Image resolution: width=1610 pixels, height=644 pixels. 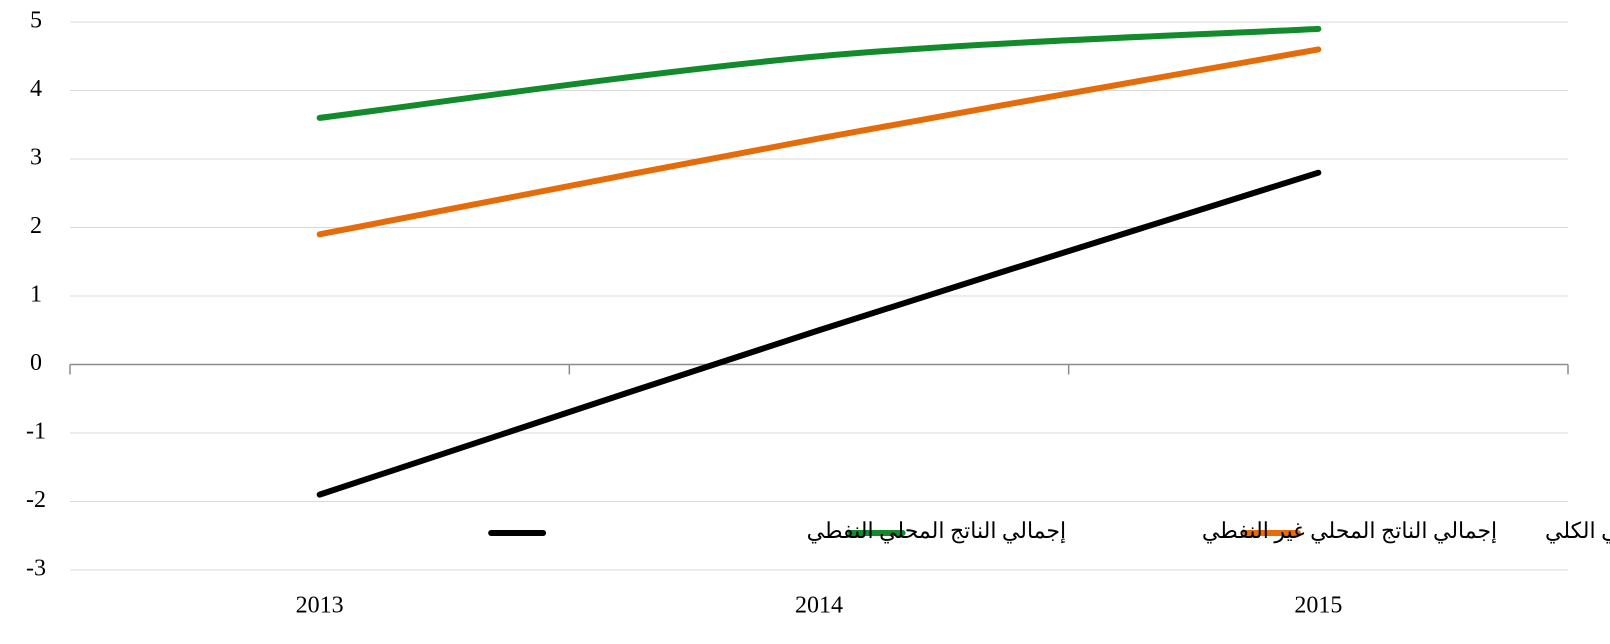 I want to click on y-tick-label: 0, so click(x=36, y=363).